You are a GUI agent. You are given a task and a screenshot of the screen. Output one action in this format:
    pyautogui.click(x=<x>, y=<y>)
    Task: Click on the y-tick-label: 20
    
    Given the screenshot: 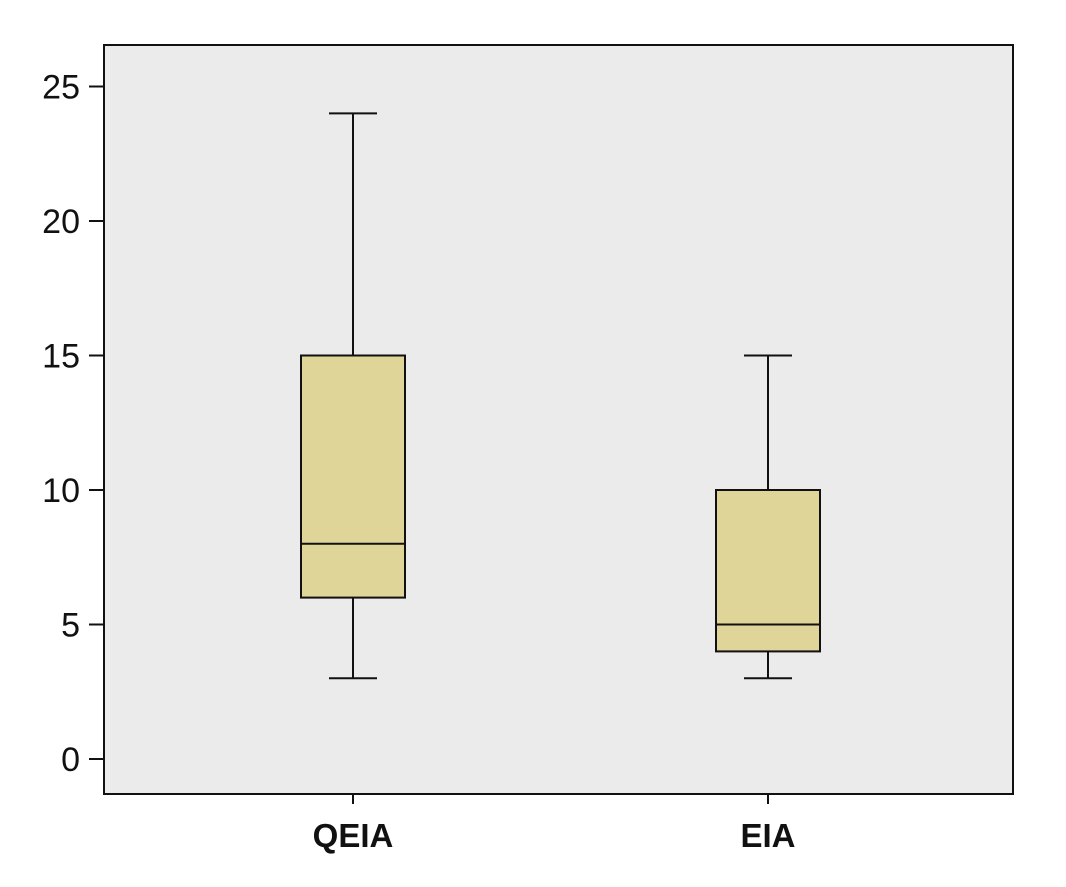 What is the action you would take?
    pyautogui.click(x=61, y=222)
    